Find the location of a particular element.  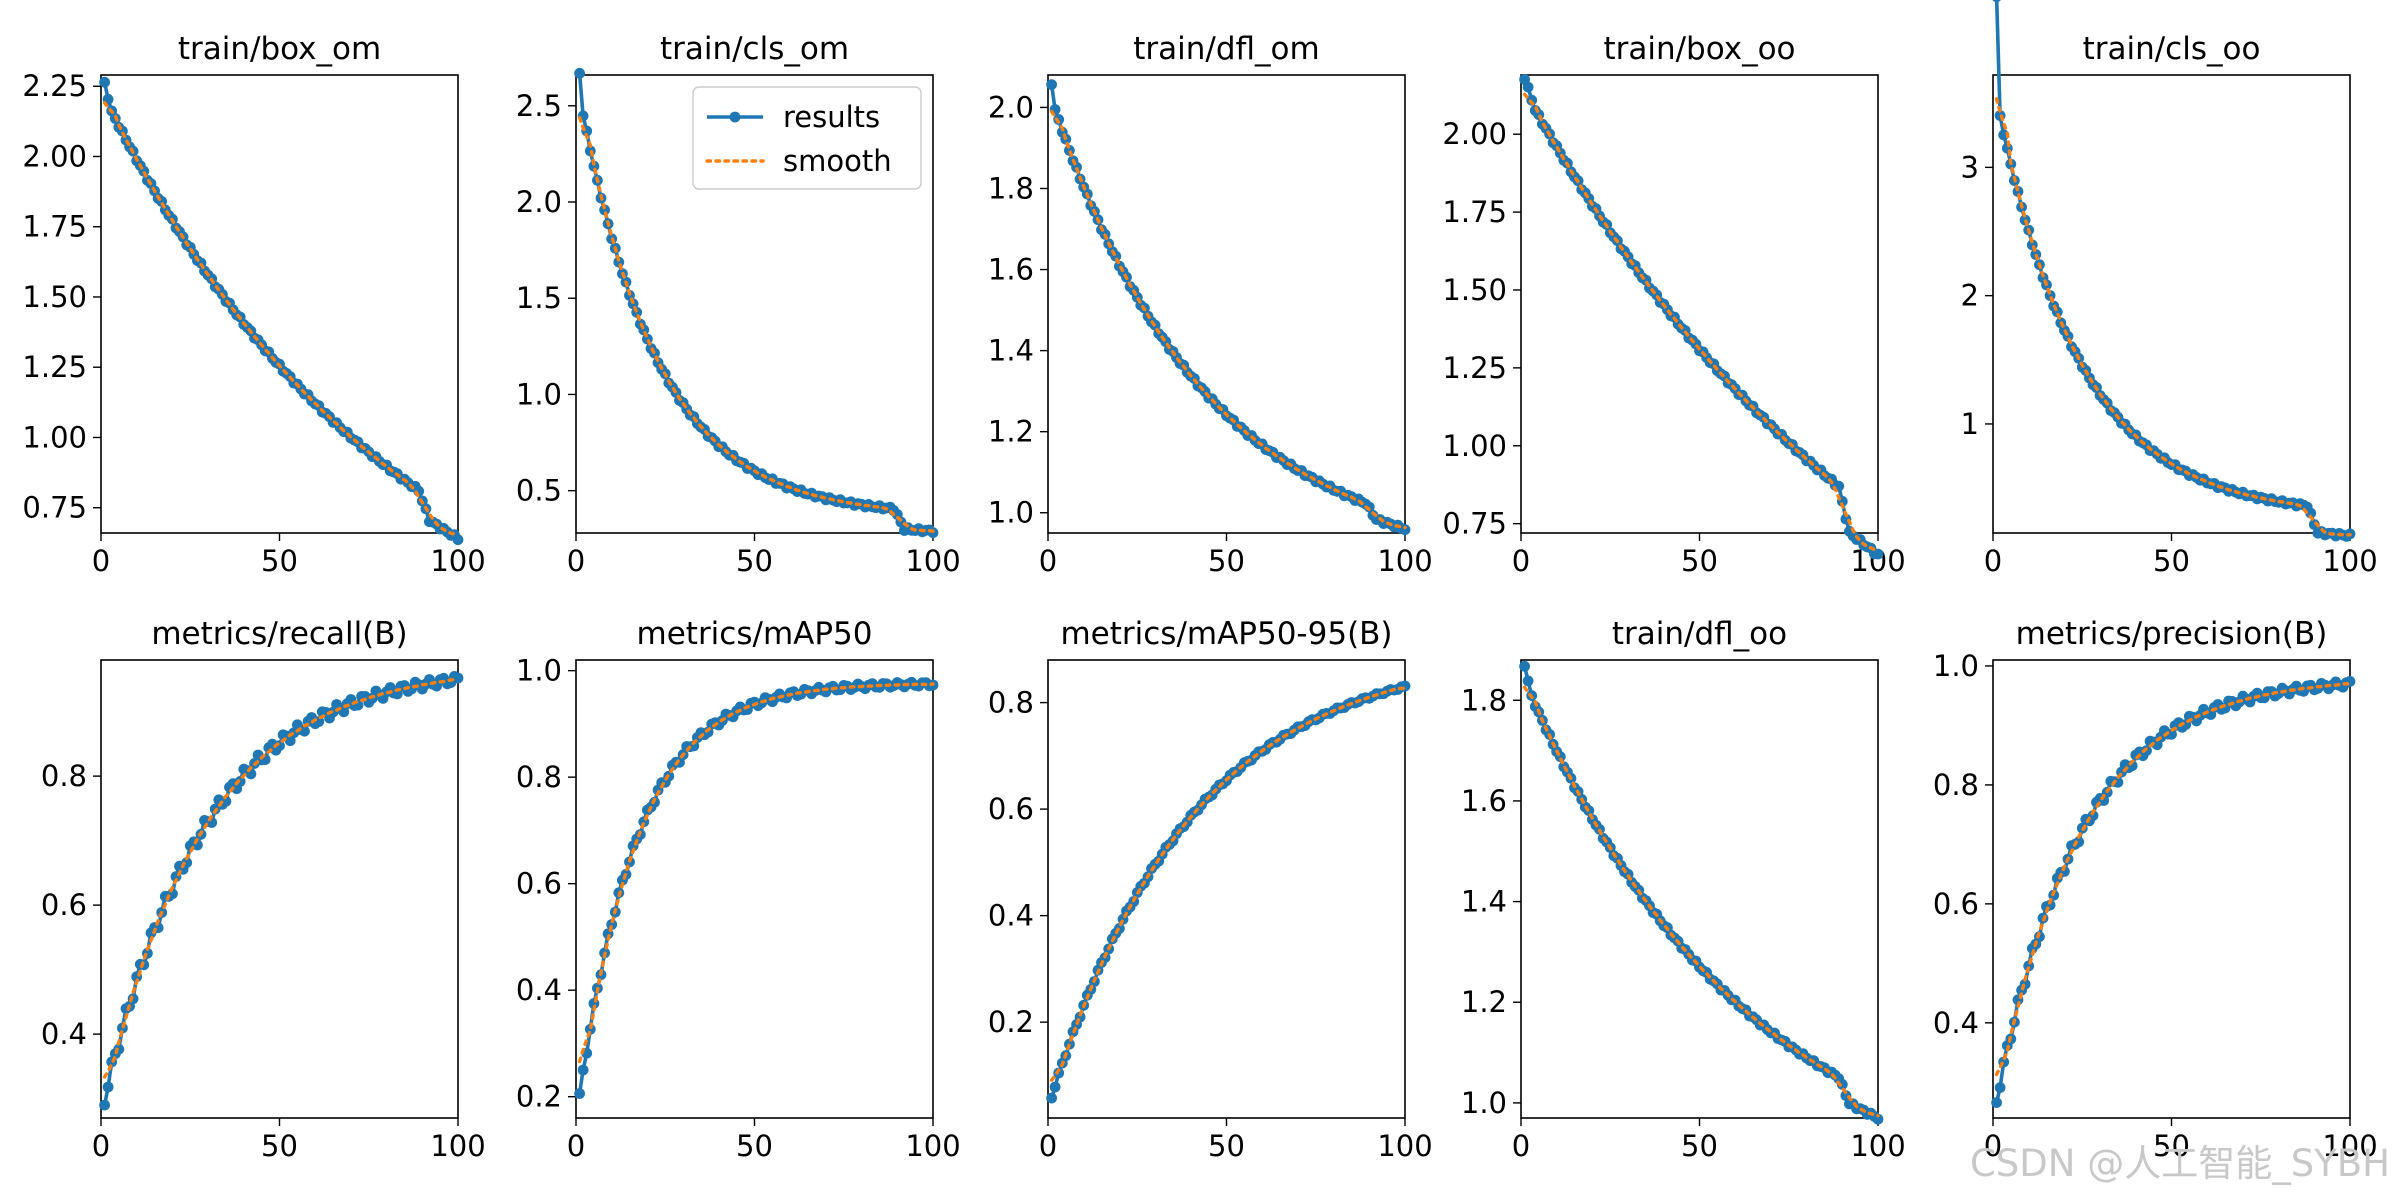

y-tick-label: 2.5 is located at coordinates (539, 106).